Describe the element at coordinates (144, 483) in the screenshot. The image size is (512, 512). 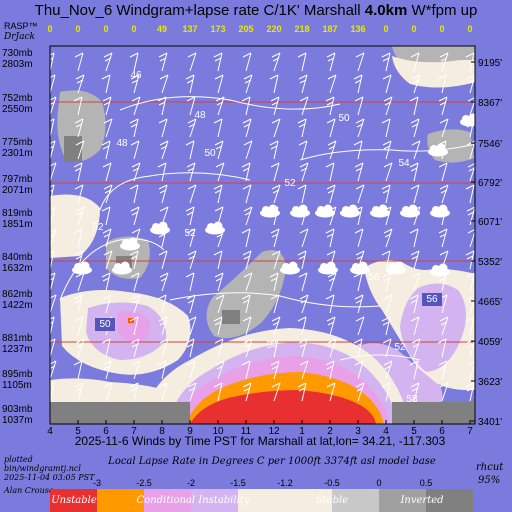
I see `legend-tick: -2.5` at that location.